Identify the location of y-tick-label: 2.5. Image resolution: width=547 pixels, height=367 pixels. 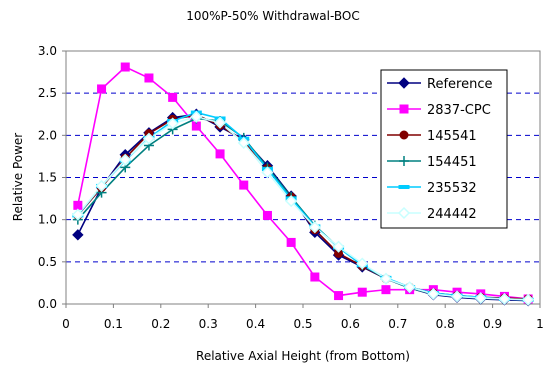
(47, 93).